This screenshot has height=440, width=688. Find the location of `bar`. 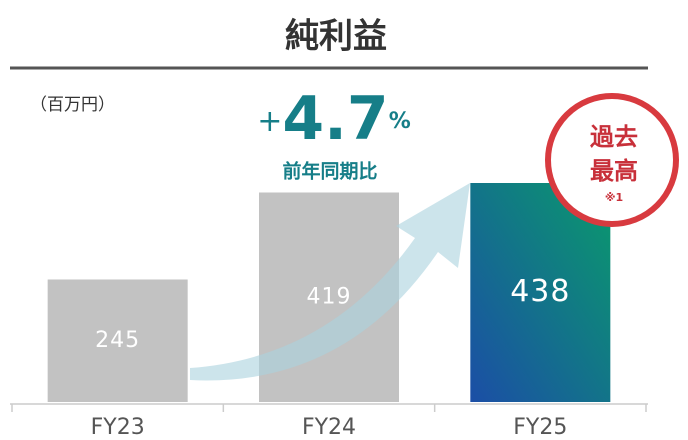

bar is located at coordinates (117, 340).